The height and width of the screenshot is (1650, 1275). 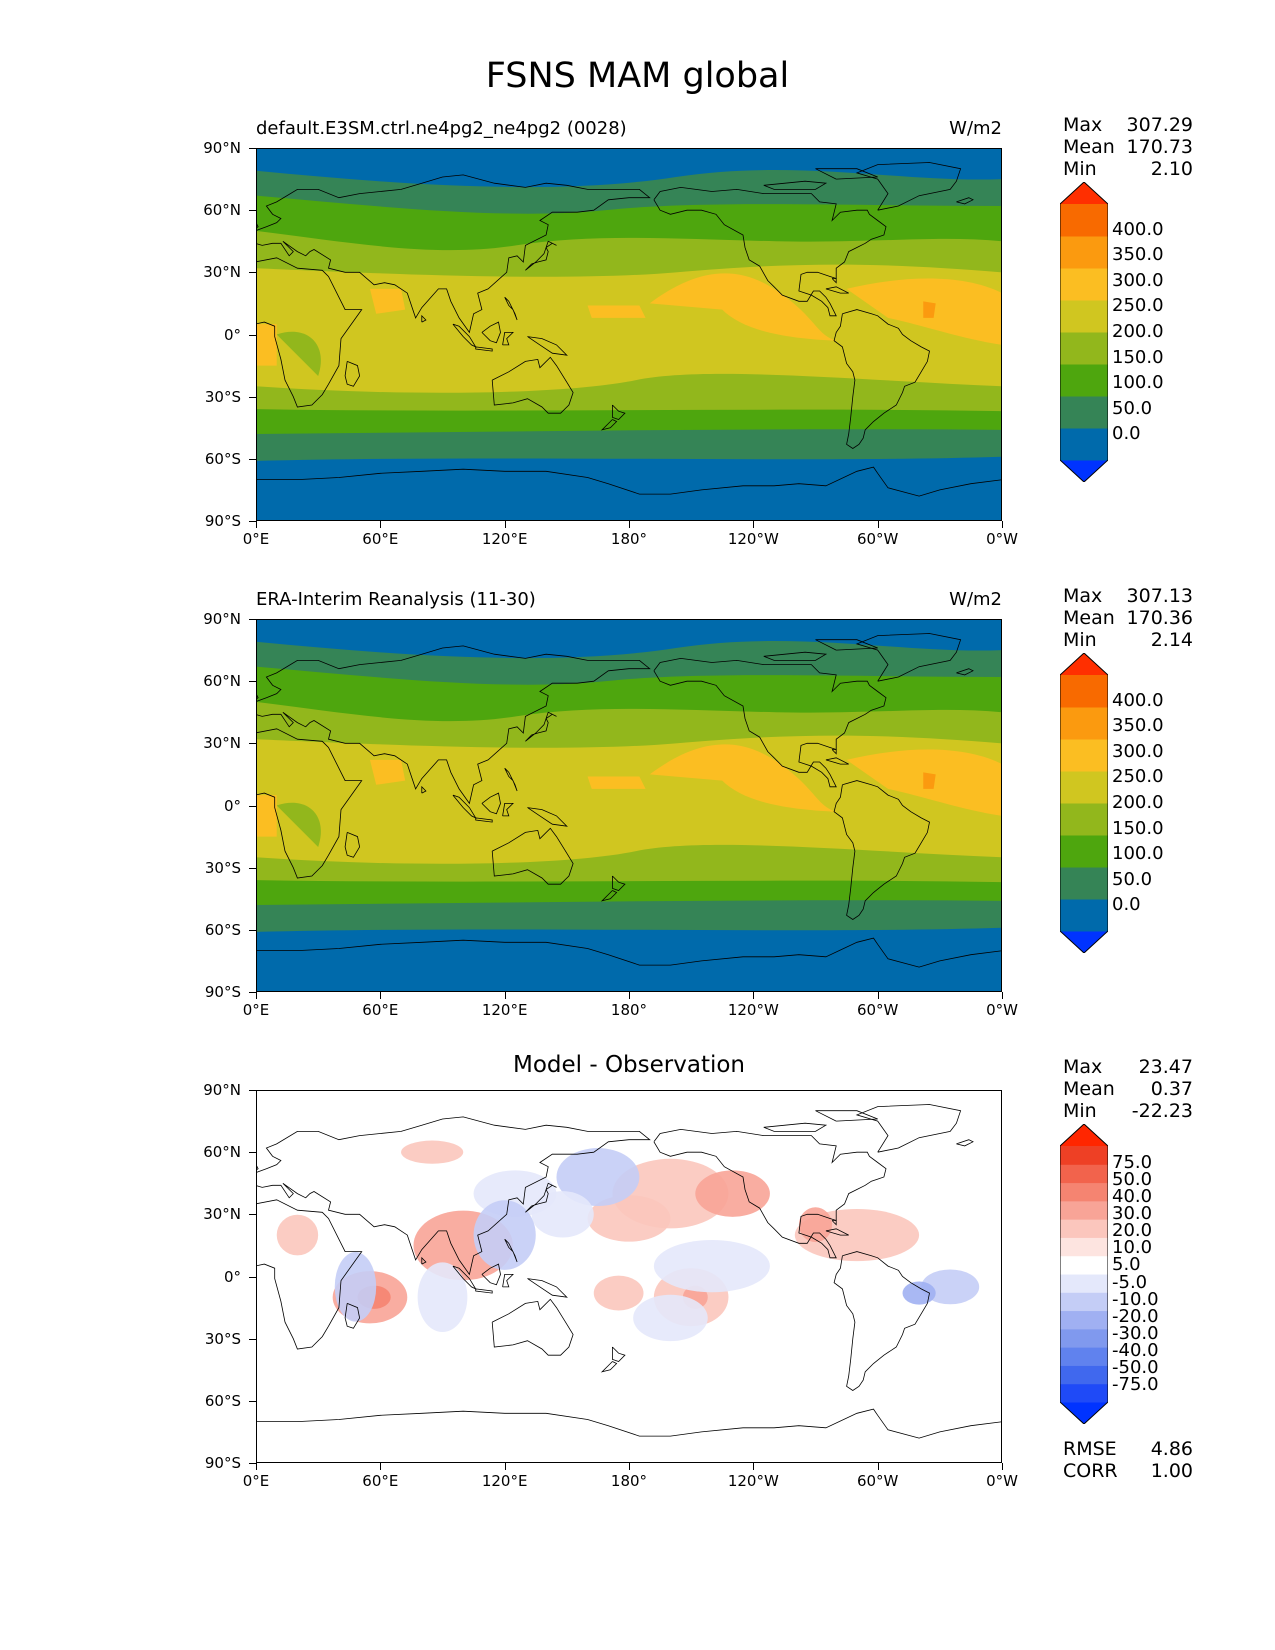 What do you see at coordinates (1132, 879) in the screenshot?
I see `colorbar-tick-label: 50.0` at bounding box center [1132, 879].